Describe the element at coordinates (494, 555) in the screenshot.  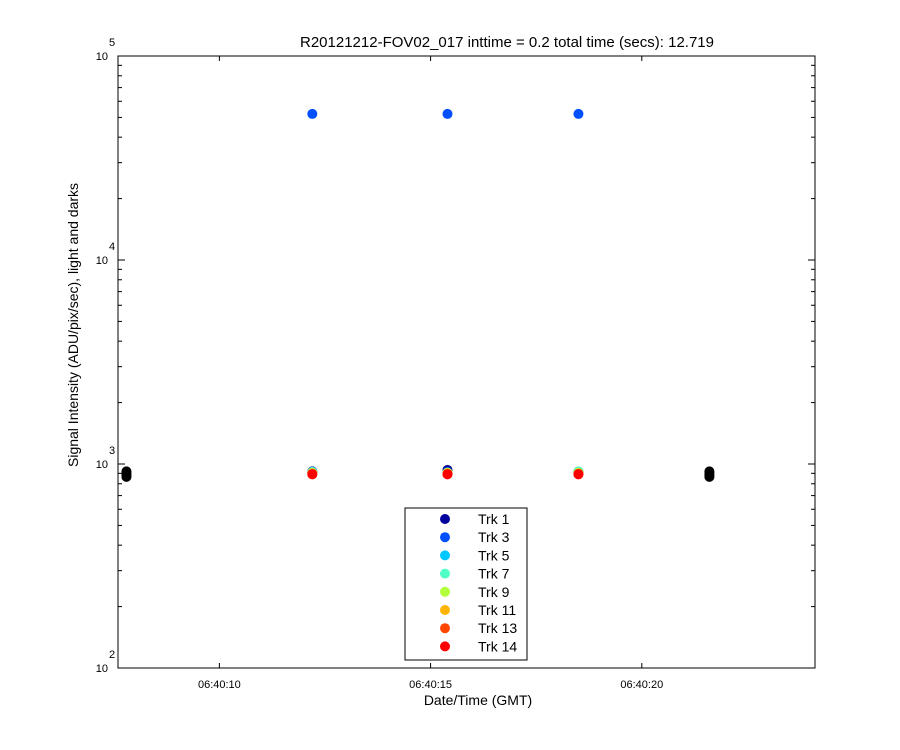
I see `legend-label: Trk 5` at that location.